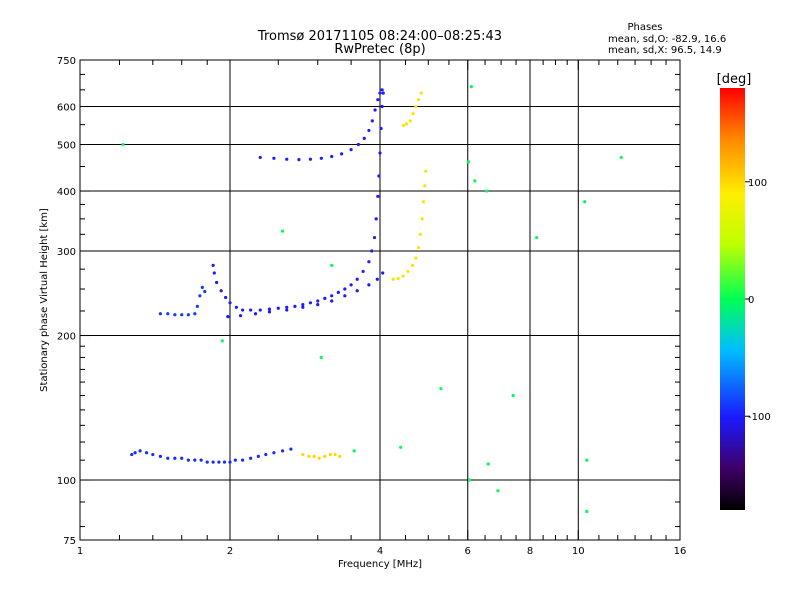 The height and width of the screenshot is (600, 800). I want to click on colorbar-tick-label: 100, so click(757, 183).